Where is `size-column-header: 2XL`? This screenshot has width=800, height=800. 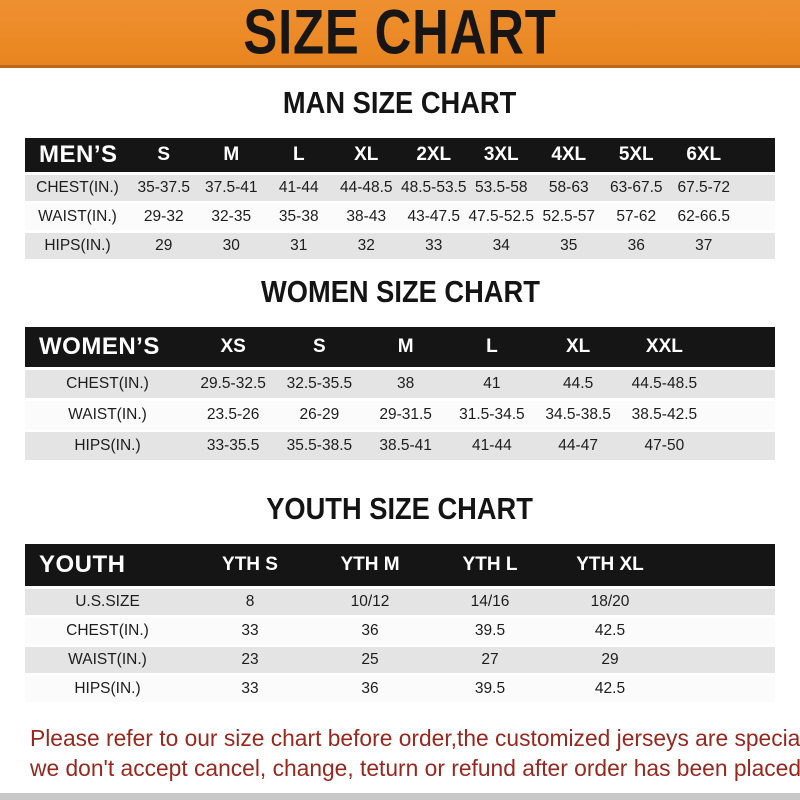
size-column-header: 2XL is located at coordinates (434, 155).